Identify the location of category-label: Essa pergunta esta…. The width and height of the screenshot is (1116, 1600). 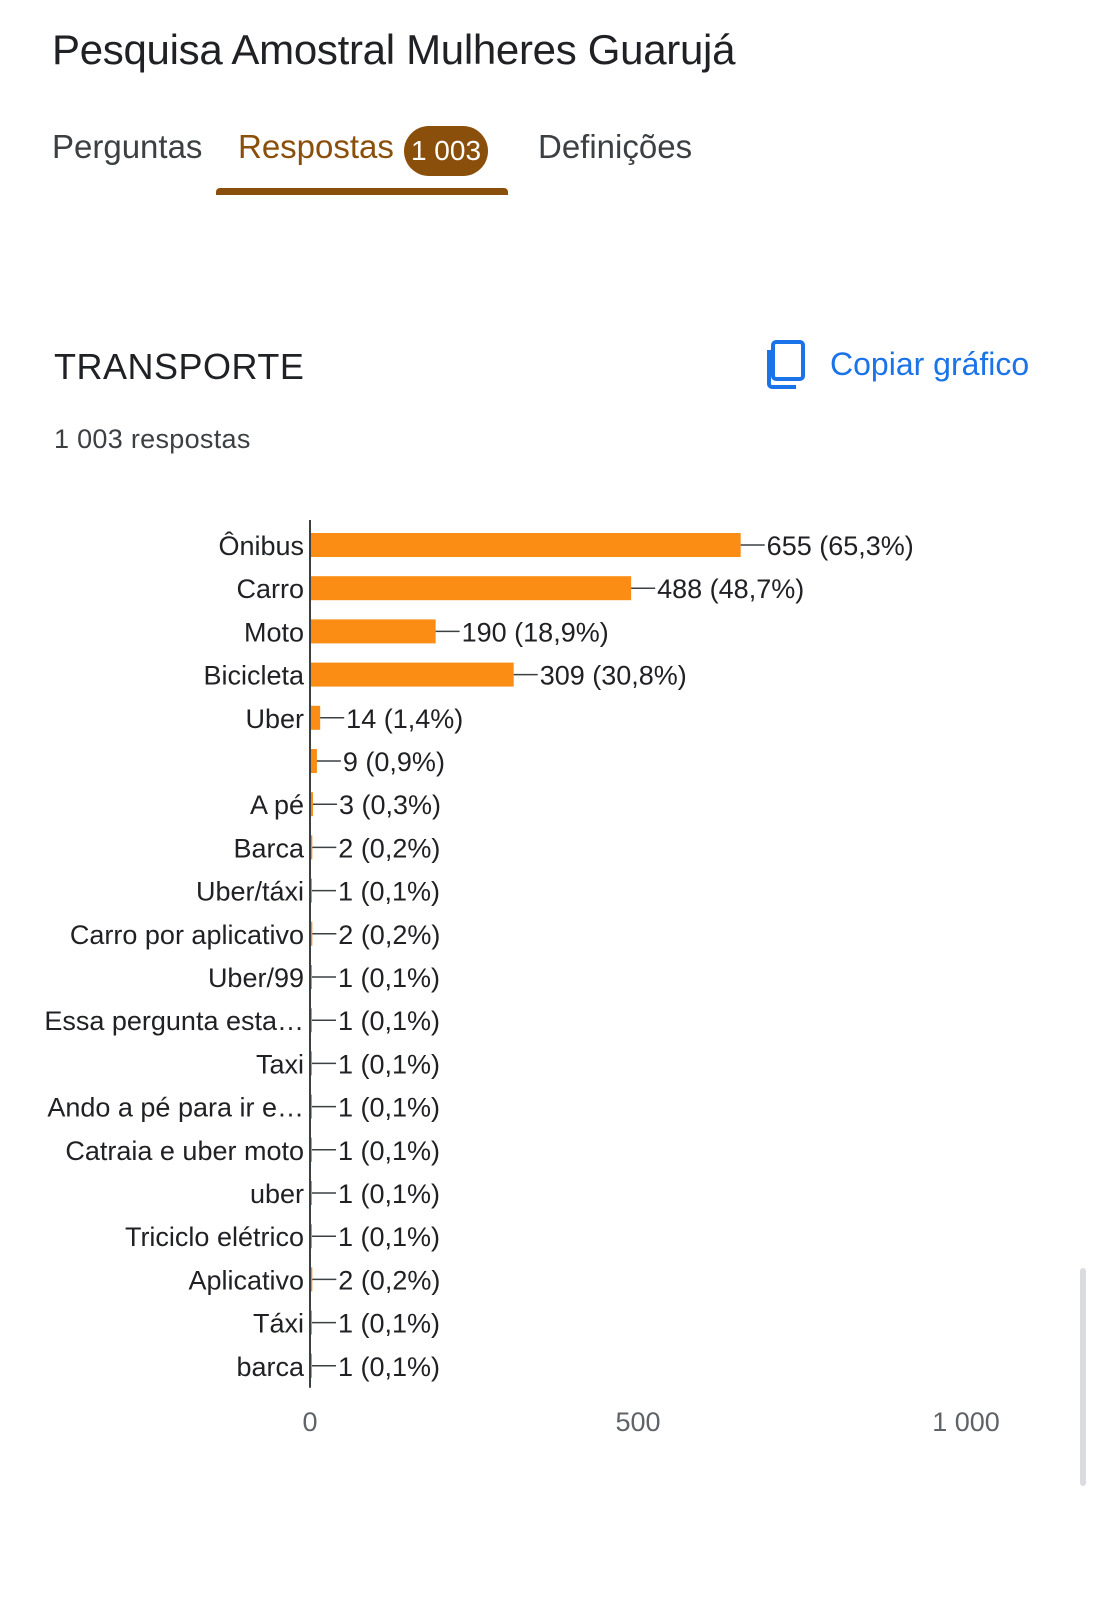
(174, 1021).